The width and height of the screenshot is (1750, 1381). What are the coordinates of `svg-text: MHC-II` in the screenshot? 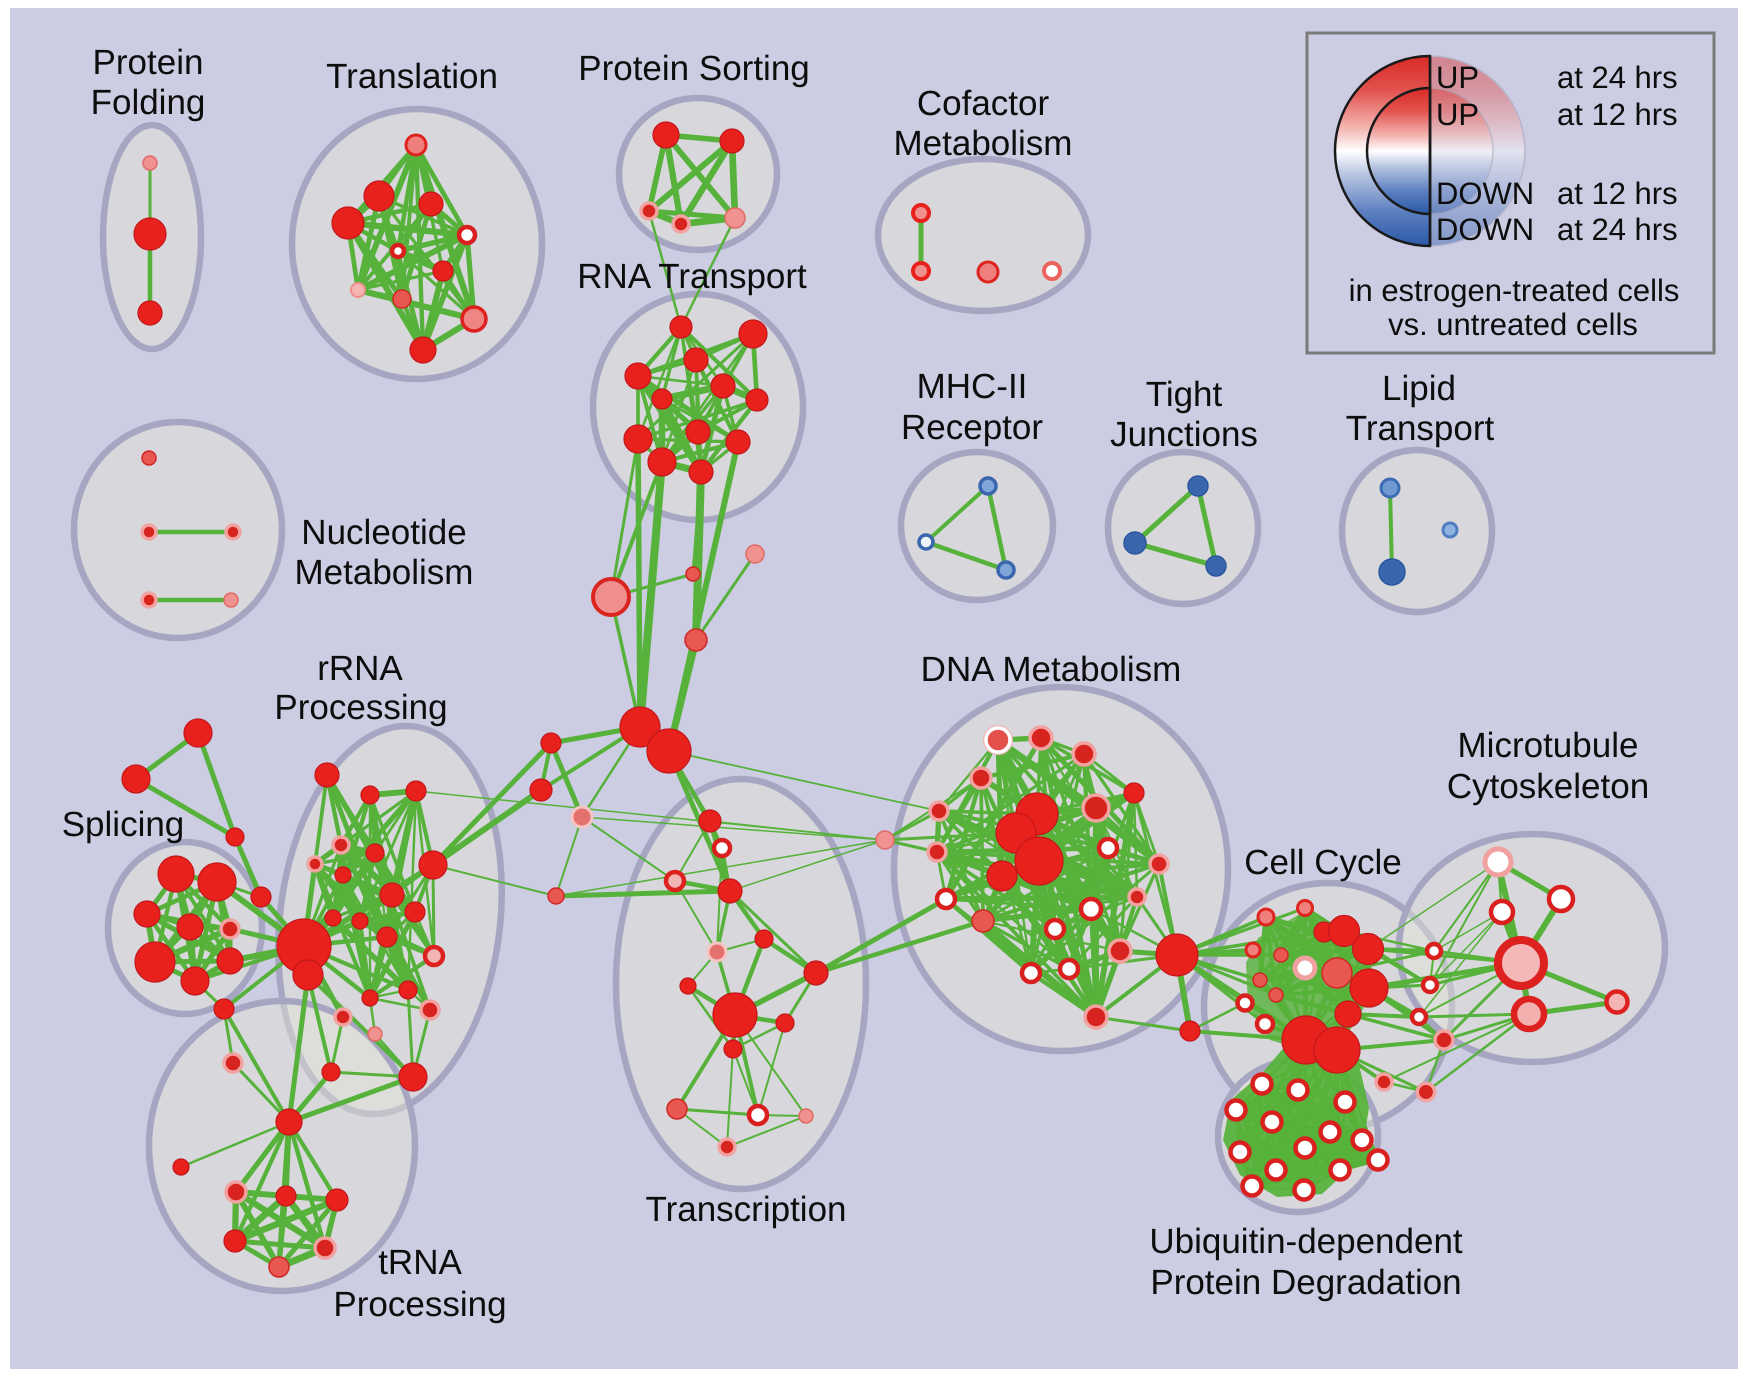 It's located at (972, 386).